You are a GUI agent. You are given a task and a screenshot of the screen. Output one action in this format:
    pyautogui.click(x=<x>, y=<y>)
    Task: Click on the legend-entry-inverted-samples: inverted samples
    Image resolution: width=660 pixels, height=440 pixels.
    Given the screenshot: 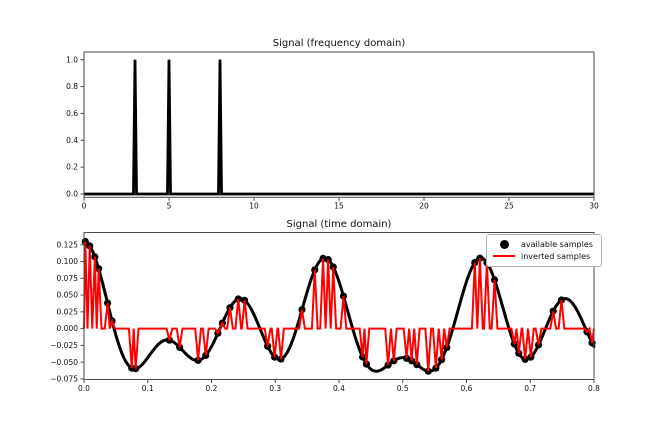 What is the action you would take?
    pyautogui.click(x=543, y=256)
    